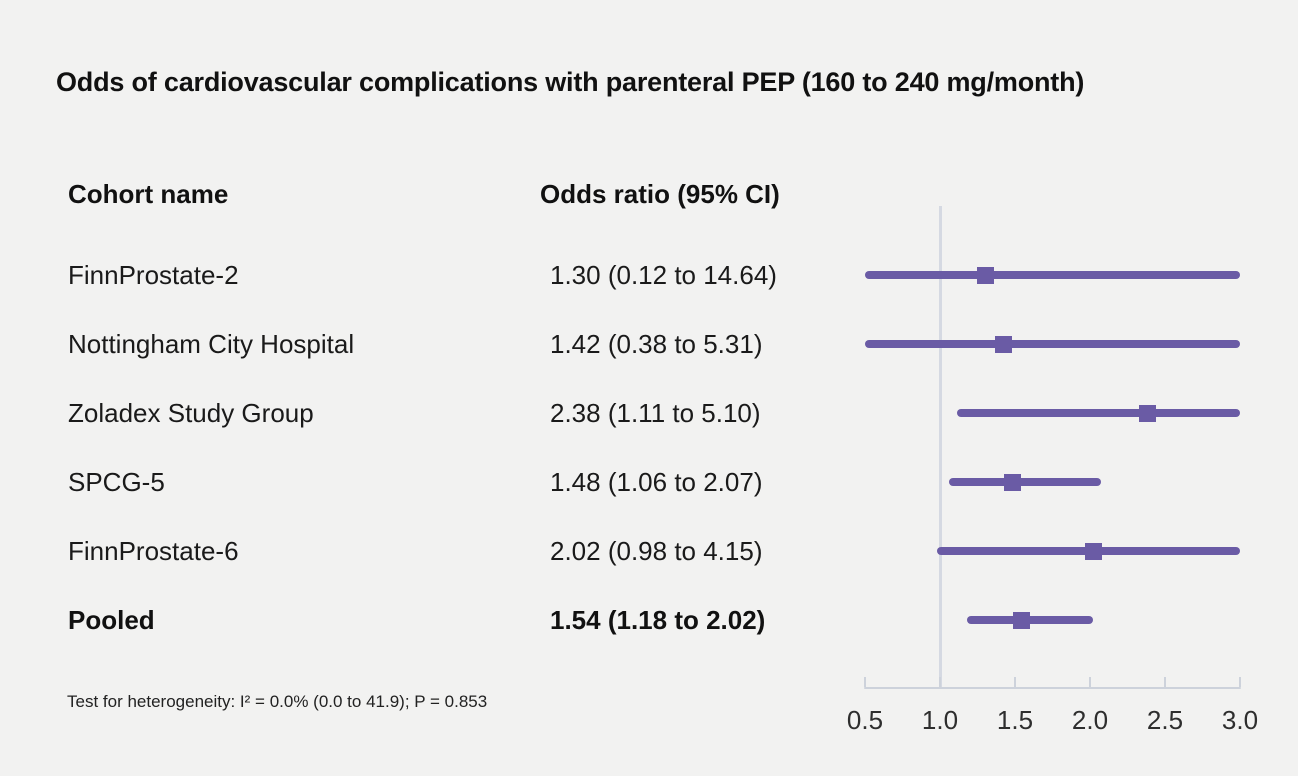  I want to click on odds-ratio-value: 1.54 (1.18 to 2.02), so click(658, 620).